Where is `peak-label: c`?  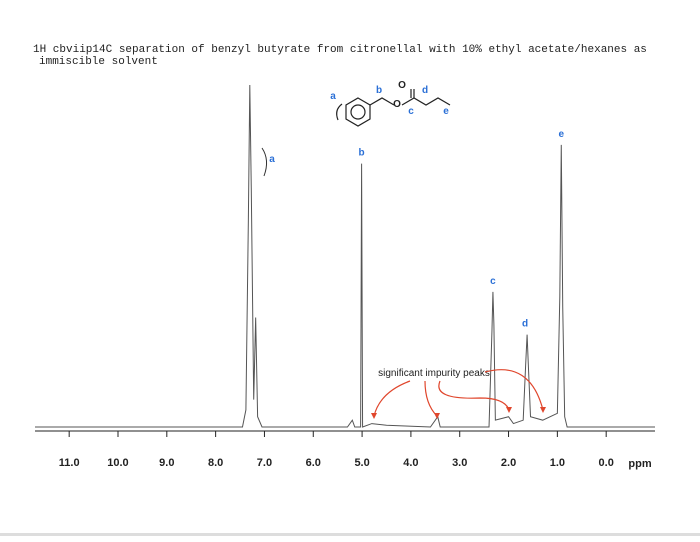 peak-label: c is located at coordinates (493, 281).